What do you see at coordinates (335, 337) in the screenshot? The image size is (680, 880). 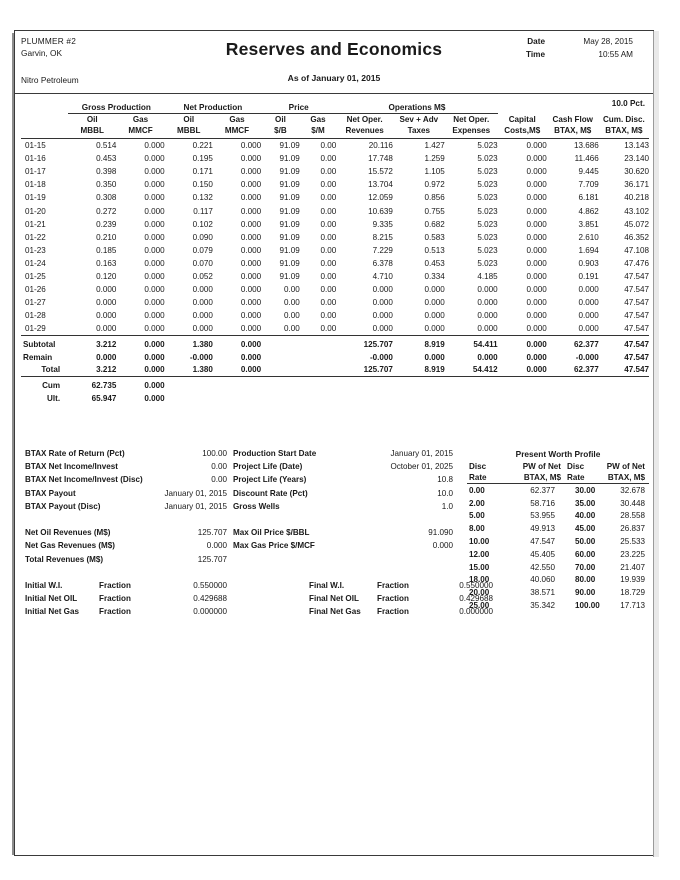 I see `subtotal-rule` at bounding box center [335, 337].